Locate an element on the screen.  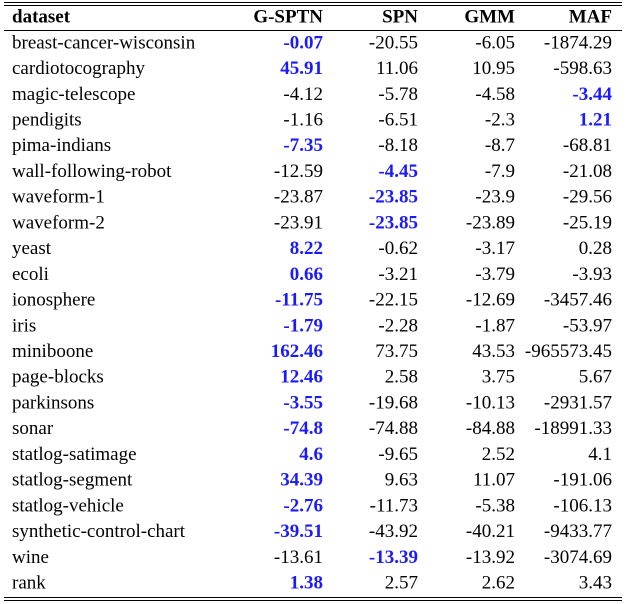
cell-value: 43.53 is located at coordinates (493, 351).